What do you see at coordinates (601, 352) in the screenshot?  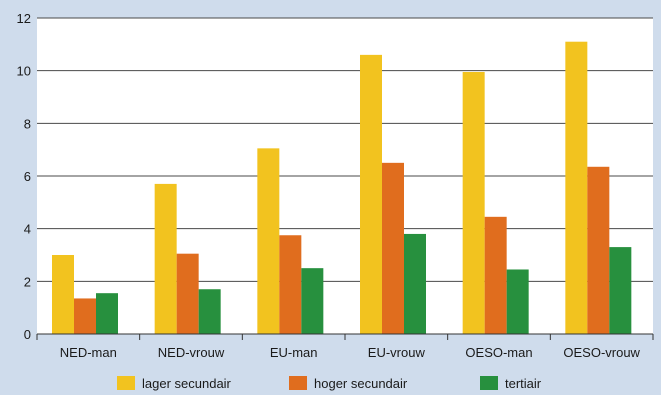 I see `x-tick-label: OESO-vrouw` at bounding box center [601, 352].